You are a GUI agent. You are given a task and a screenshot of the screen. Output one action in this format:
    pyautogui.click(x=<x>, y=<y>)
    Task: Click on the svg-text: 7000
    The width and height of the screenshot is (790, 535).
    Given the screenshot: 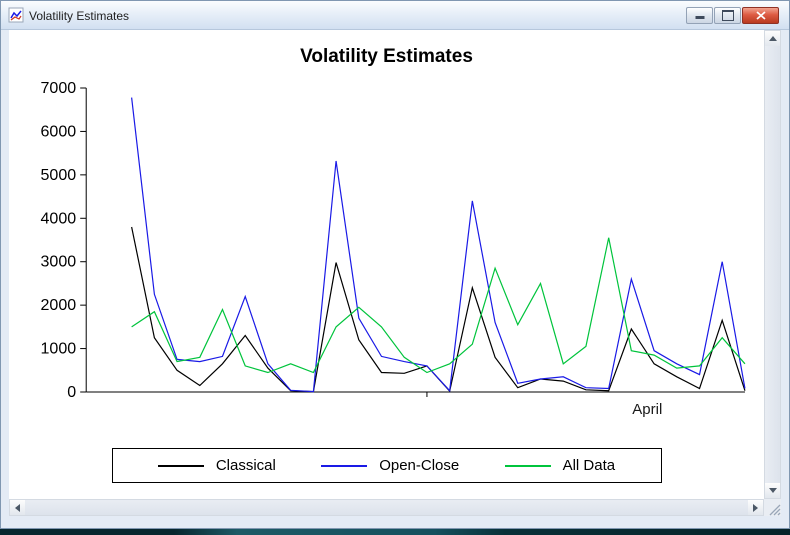 What is the action you would take?
    pyautogui.click(x=58, y=88)
    